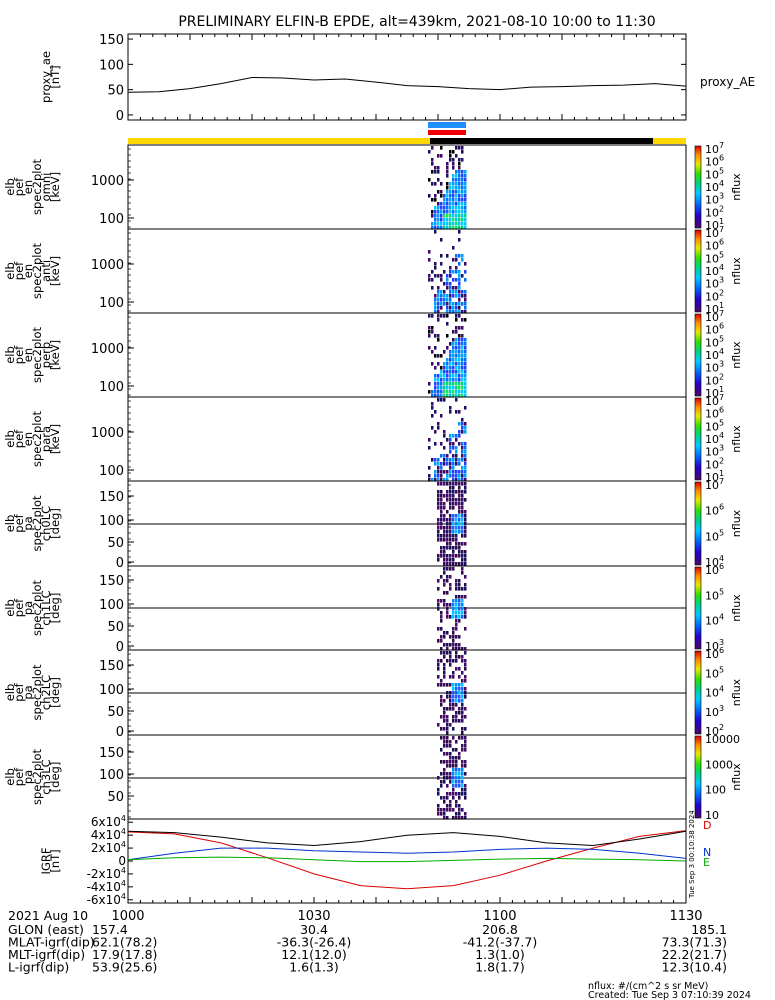  What do you see at coordinates (698, 523) in the screenshot?
I see `colorbar-ch0LC` at bounding box center [698, 523].